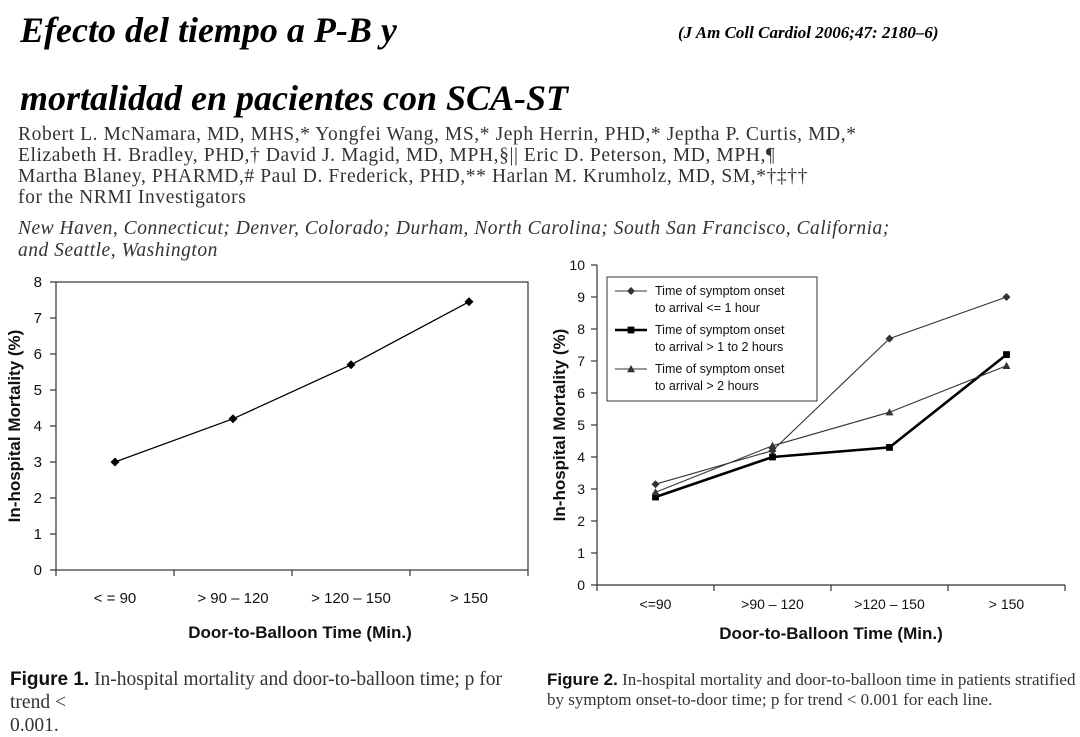 Image resolution: width=1080 pixels, height=737 pixels. I want to click on x-tick-label: > 90 – 120, so click(232, 598).